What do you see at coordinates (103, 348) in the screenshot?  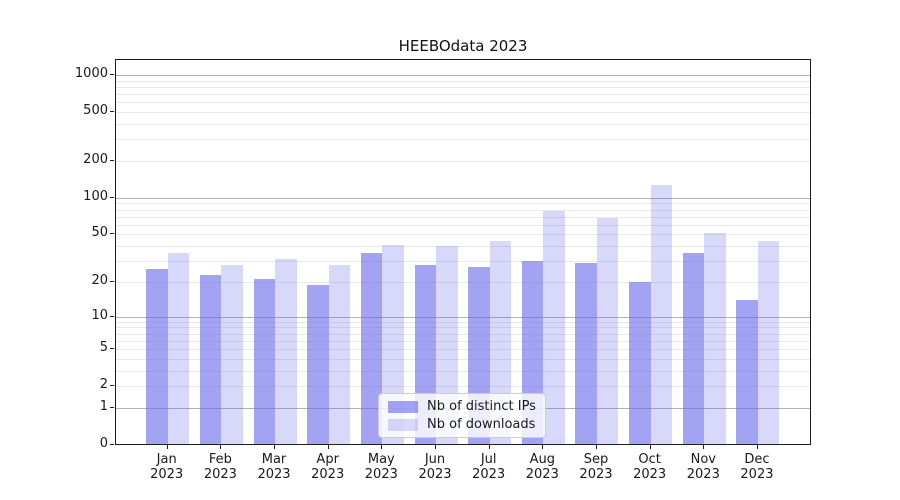 I see `y-tick-label: 5` at bounding box center [103, 348].